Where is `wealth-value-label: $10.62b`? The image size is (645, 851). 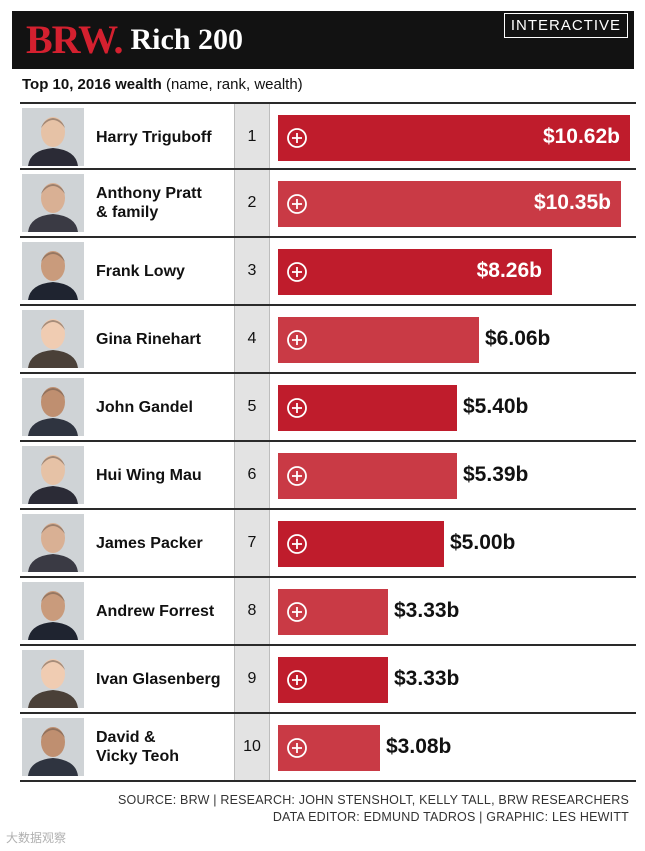
wealth-value-label: $10.62b is located at coordinates (581, 136).